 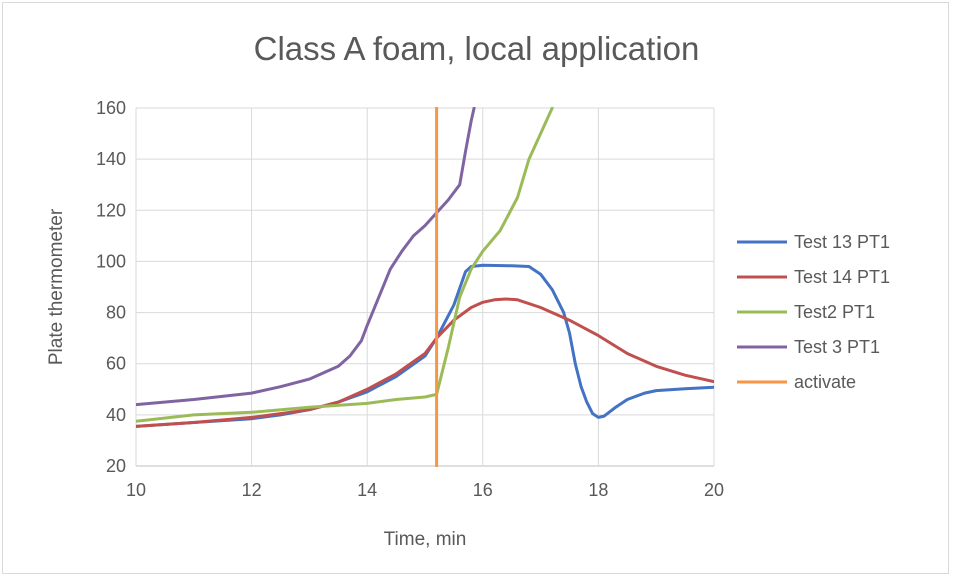 I want to click on y-tick-label: 80, so click(x=116, y=313).